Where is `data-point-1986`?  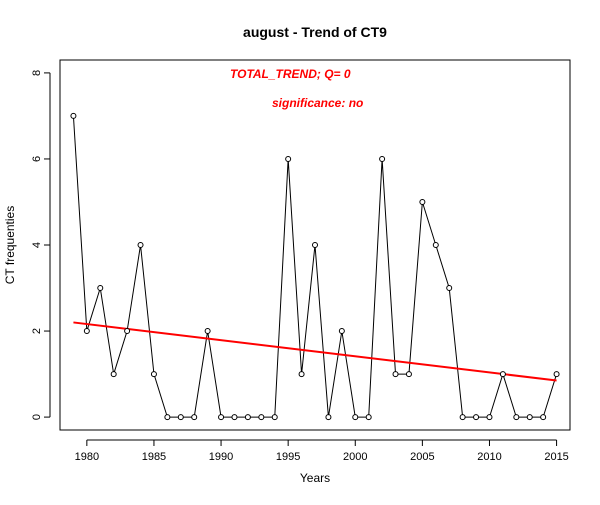
data-point-1986 is located at coordinates (167, 417).